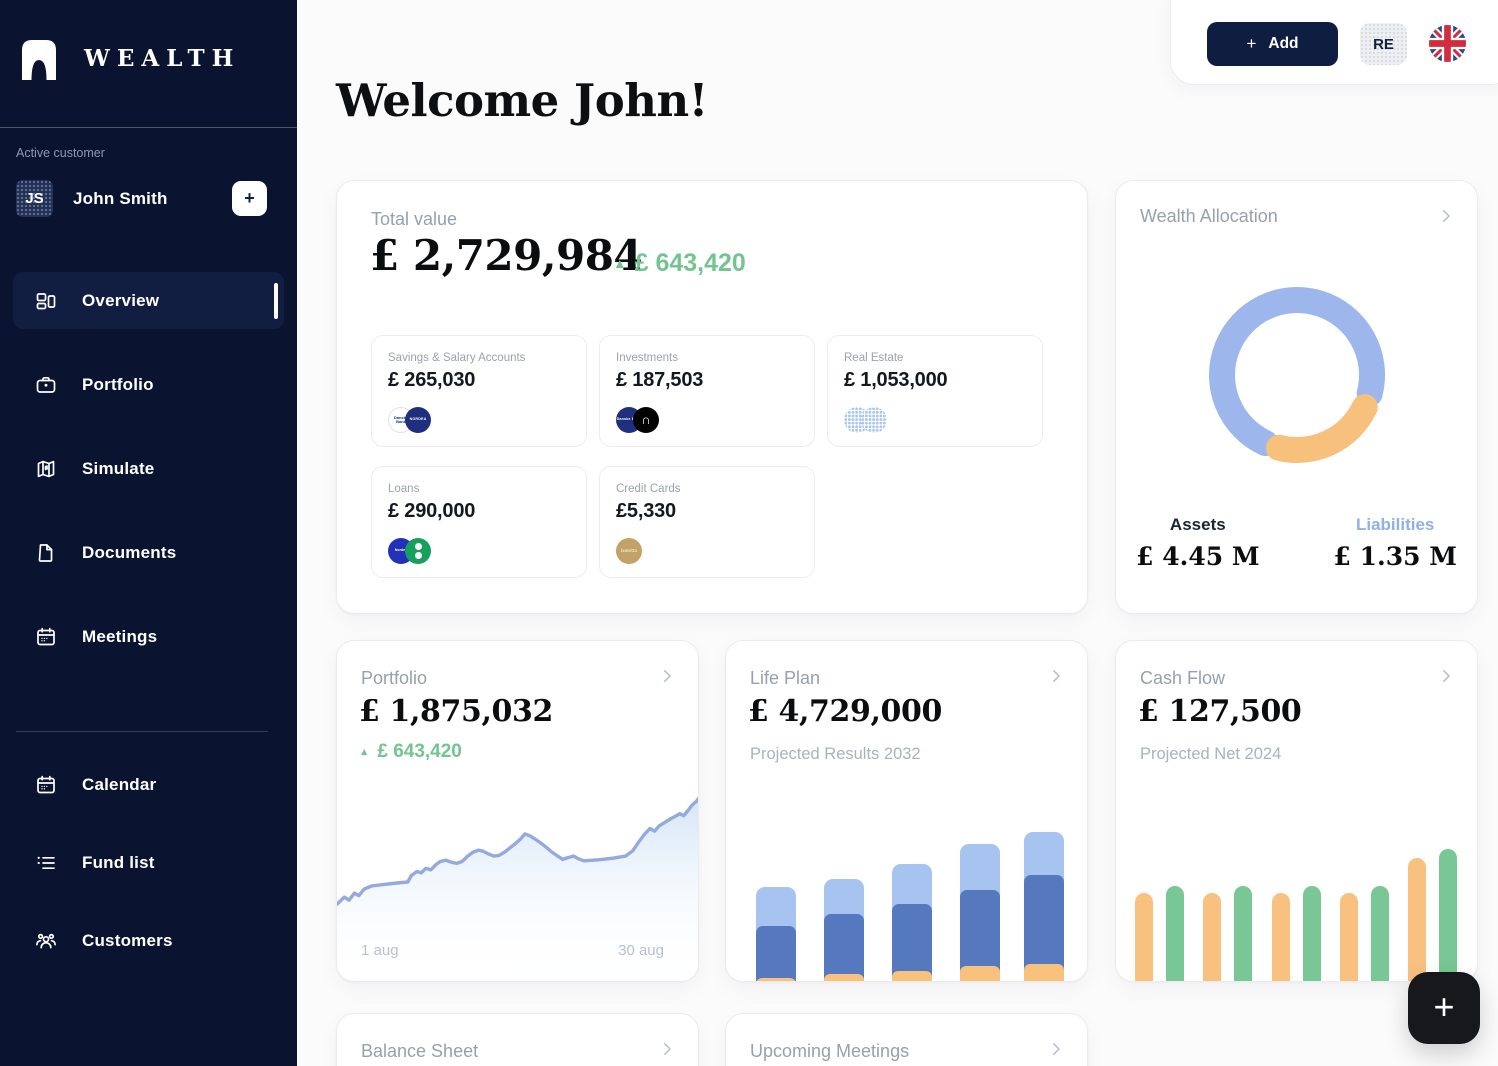 Image resolution: width=1498 pixels, height=1066 pixels. I want to click on active-customer-row: JS John Smith +, so click(148, 198).